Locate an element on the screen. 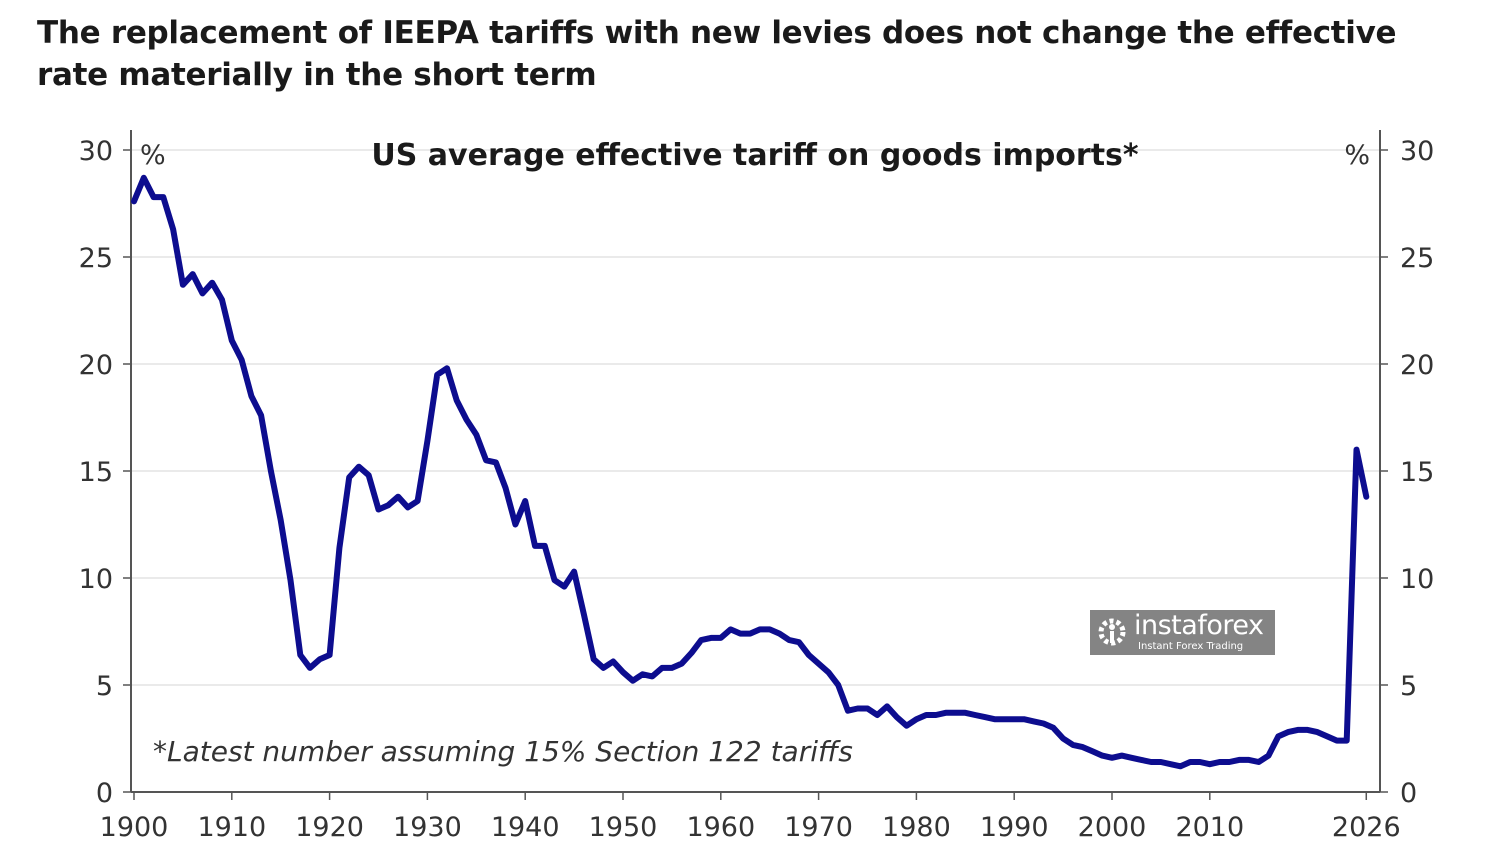 This screenshot has height=850, width=1500. x-tick-label: 2000 is located at coordinates (1112, 827).